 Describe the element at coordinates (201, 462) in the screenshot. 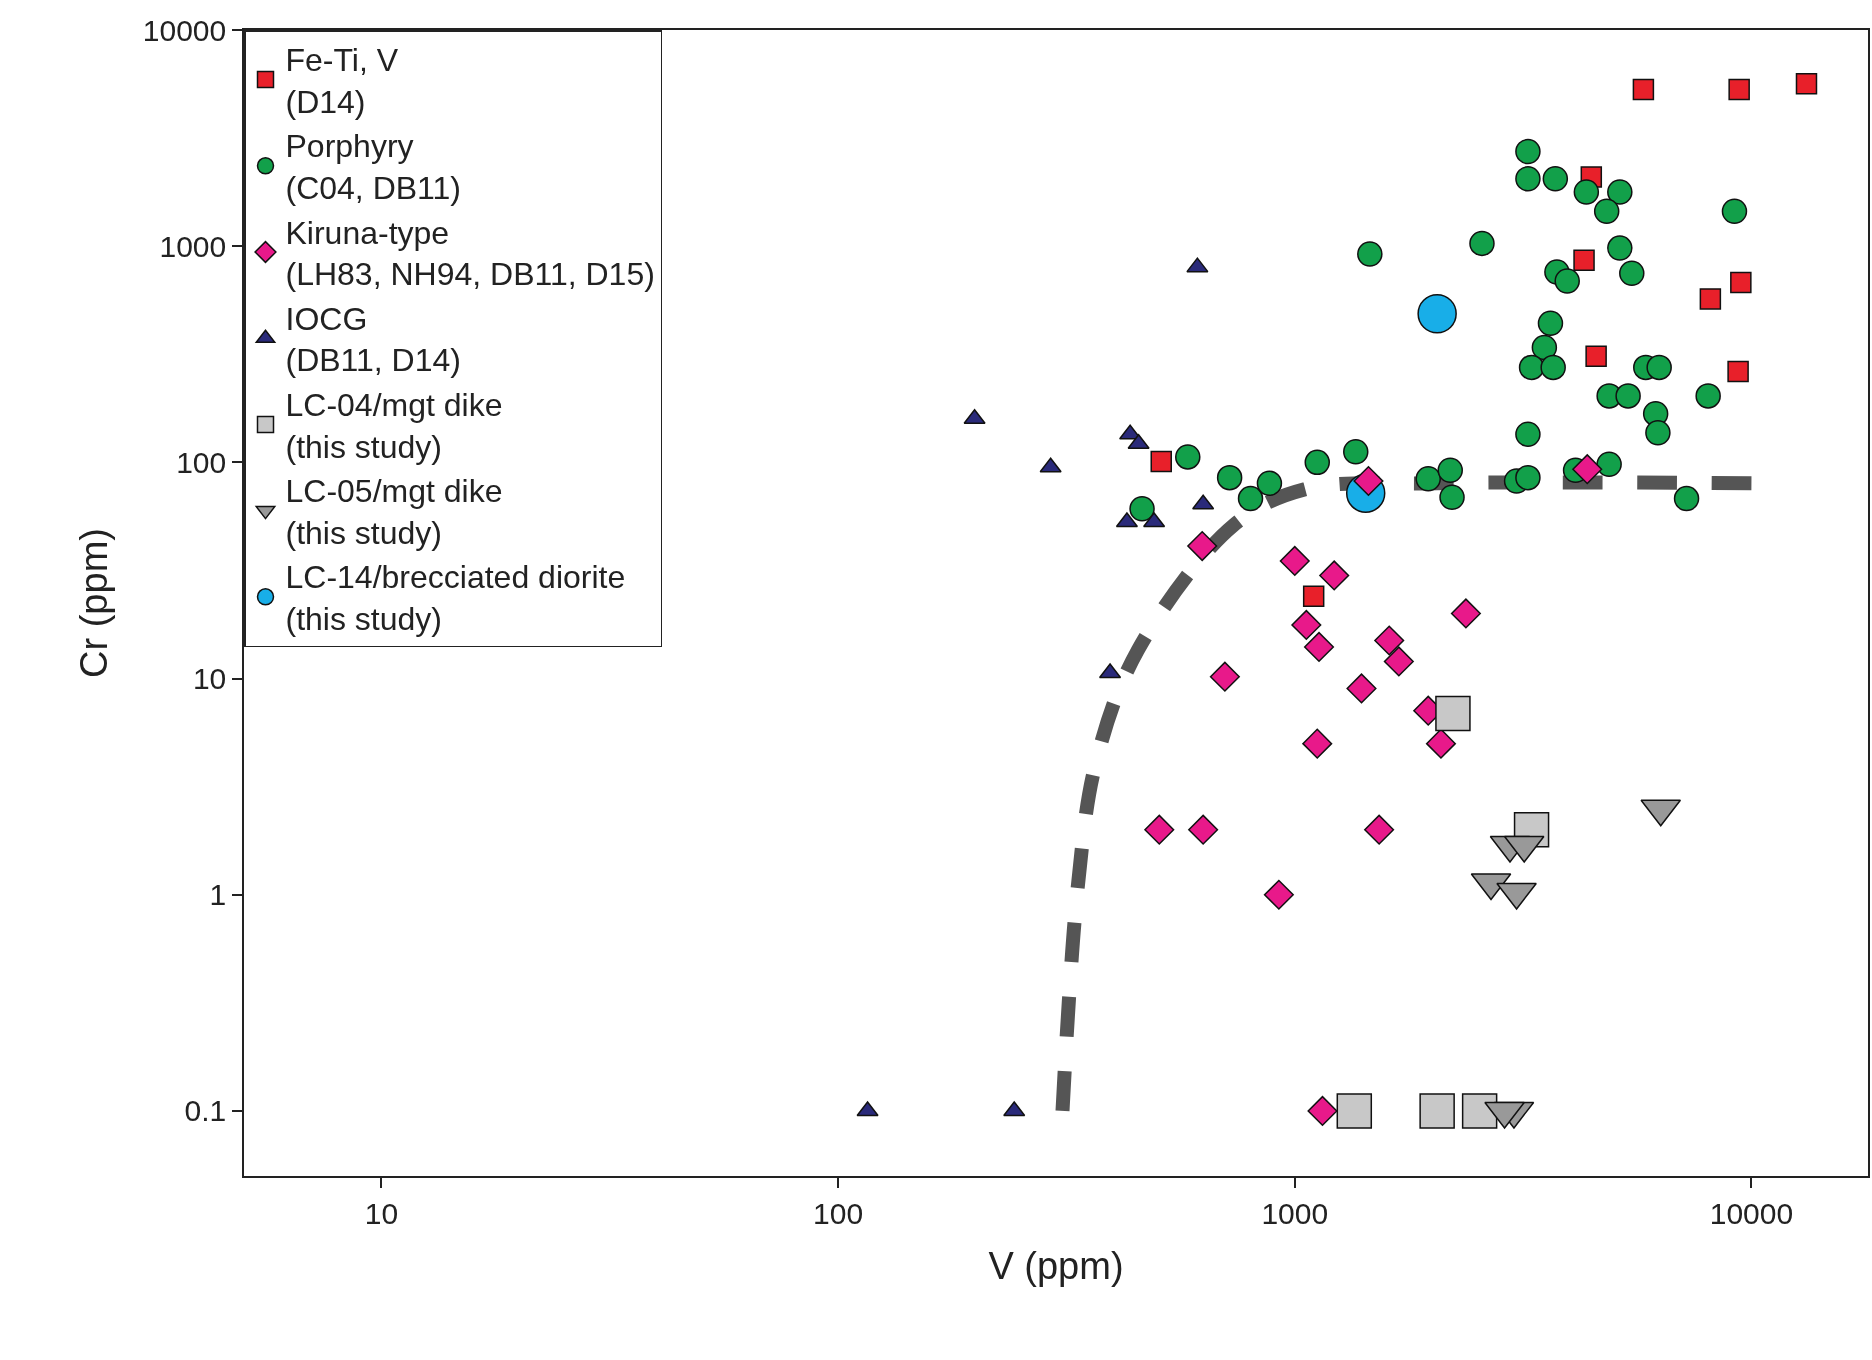

I see `y-tick-label: 100` at that location.